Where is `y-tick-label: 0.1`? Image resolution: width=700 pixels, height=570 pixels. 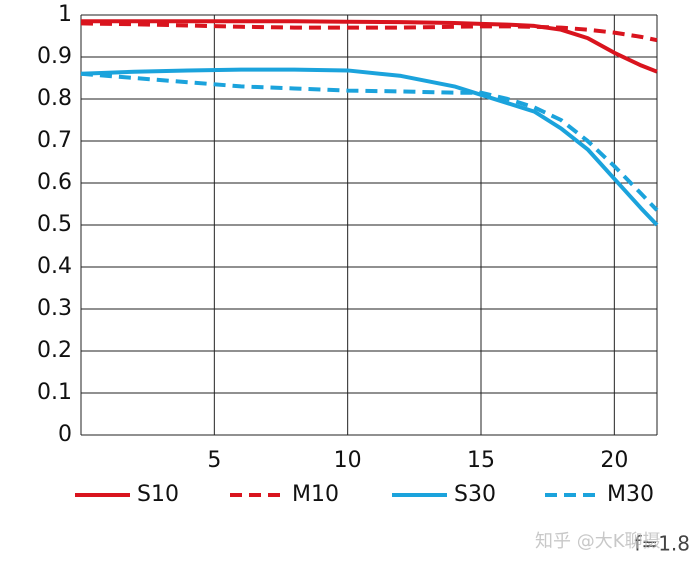
y-tick-label: 0.1 is located at coordinates (54, 392).